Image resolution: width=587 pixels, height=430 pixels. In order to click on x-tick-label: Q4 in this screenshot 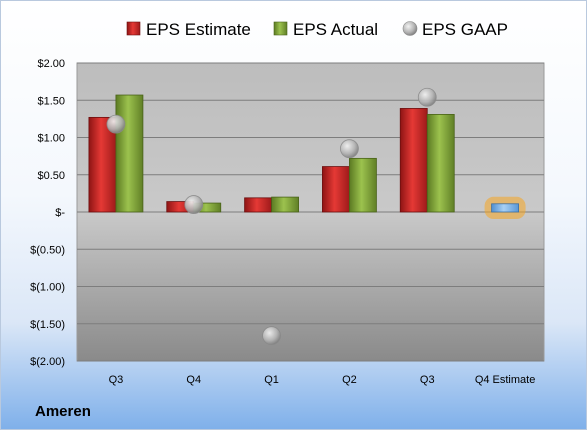, I will do `click(193, 380)`.